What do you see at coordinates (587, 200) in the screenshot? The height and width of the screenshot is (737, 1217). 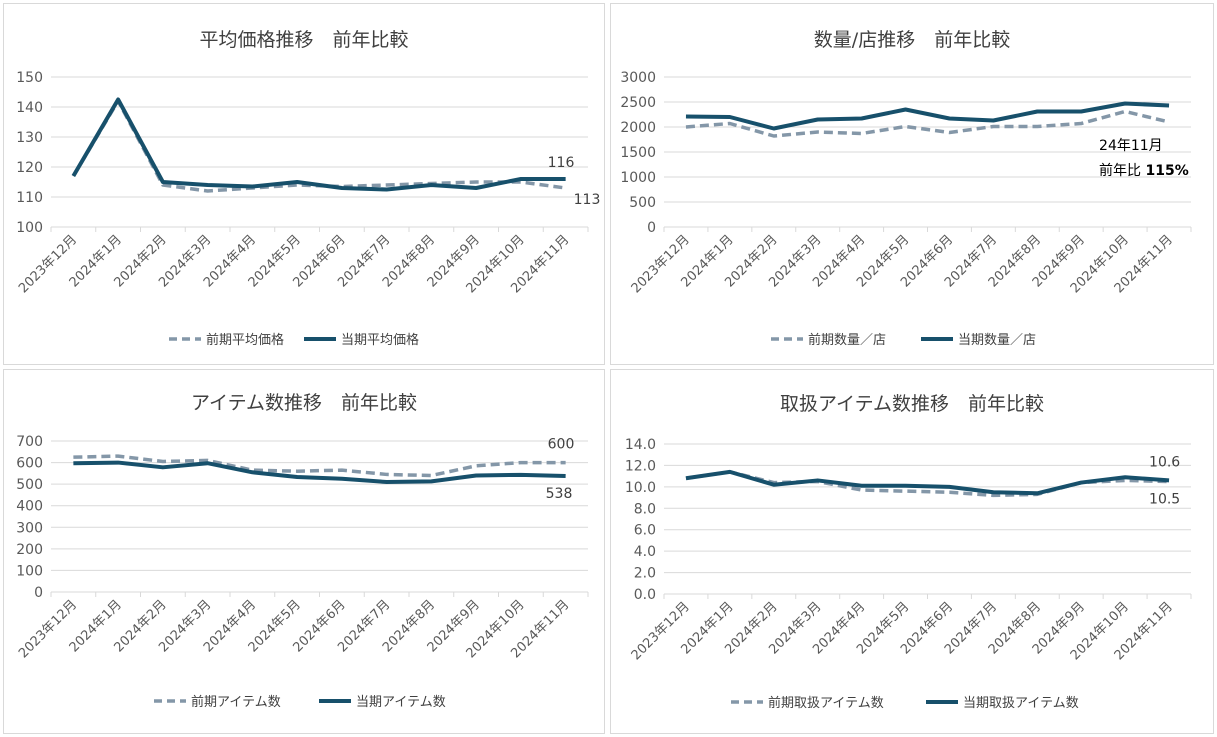 I see `data-label: 113` at bounding box center [587, 200].